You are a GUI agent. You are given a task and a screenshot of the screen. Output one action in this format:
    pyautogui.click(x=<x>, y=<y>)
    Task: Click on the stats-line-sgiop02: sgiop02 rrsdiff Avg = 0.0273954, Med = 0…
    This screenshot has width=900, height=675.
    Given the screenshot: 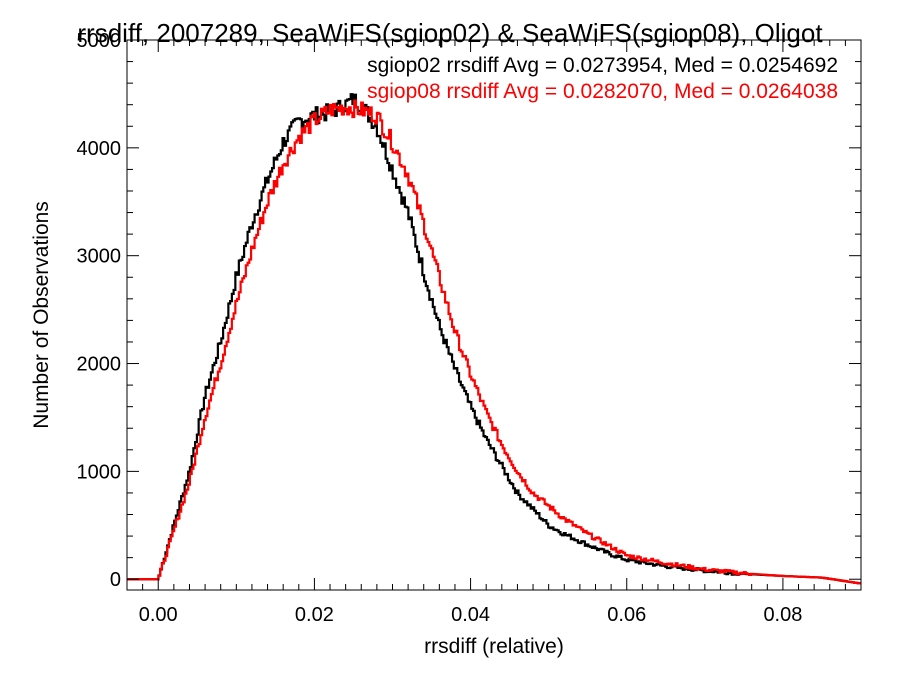 What is the action you would take?
    pyautogui.click(x=602, y=65)
    